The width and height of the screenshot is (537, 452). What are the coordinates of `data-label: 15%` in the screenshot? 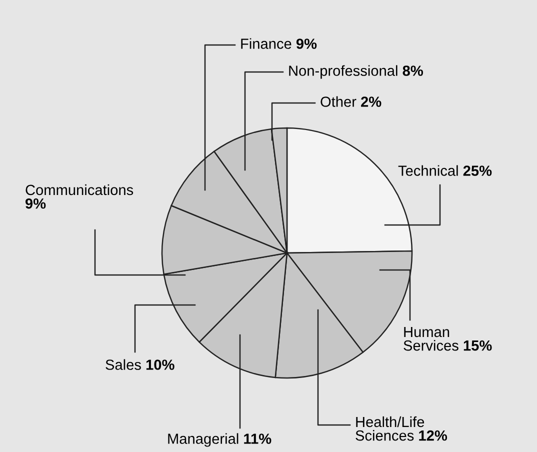 It's located at (478, 345).